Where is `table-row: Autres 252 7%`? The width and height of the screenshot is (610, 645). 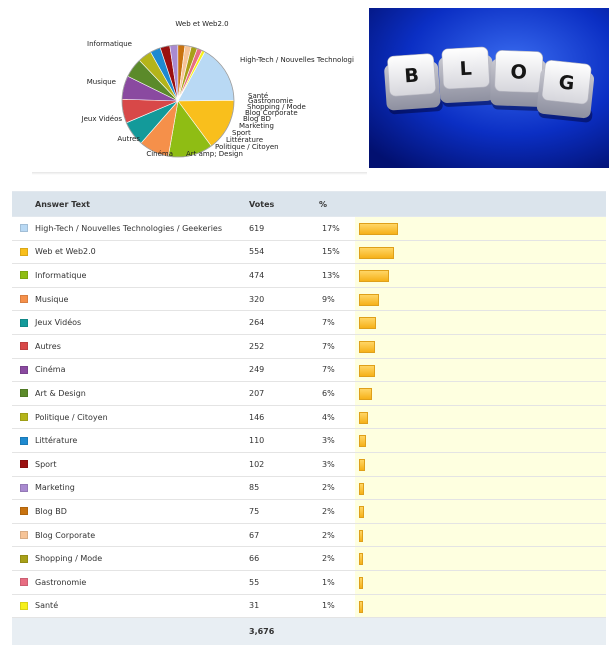
table-row: Autres 252 7% is located at coordinates (309, 346).